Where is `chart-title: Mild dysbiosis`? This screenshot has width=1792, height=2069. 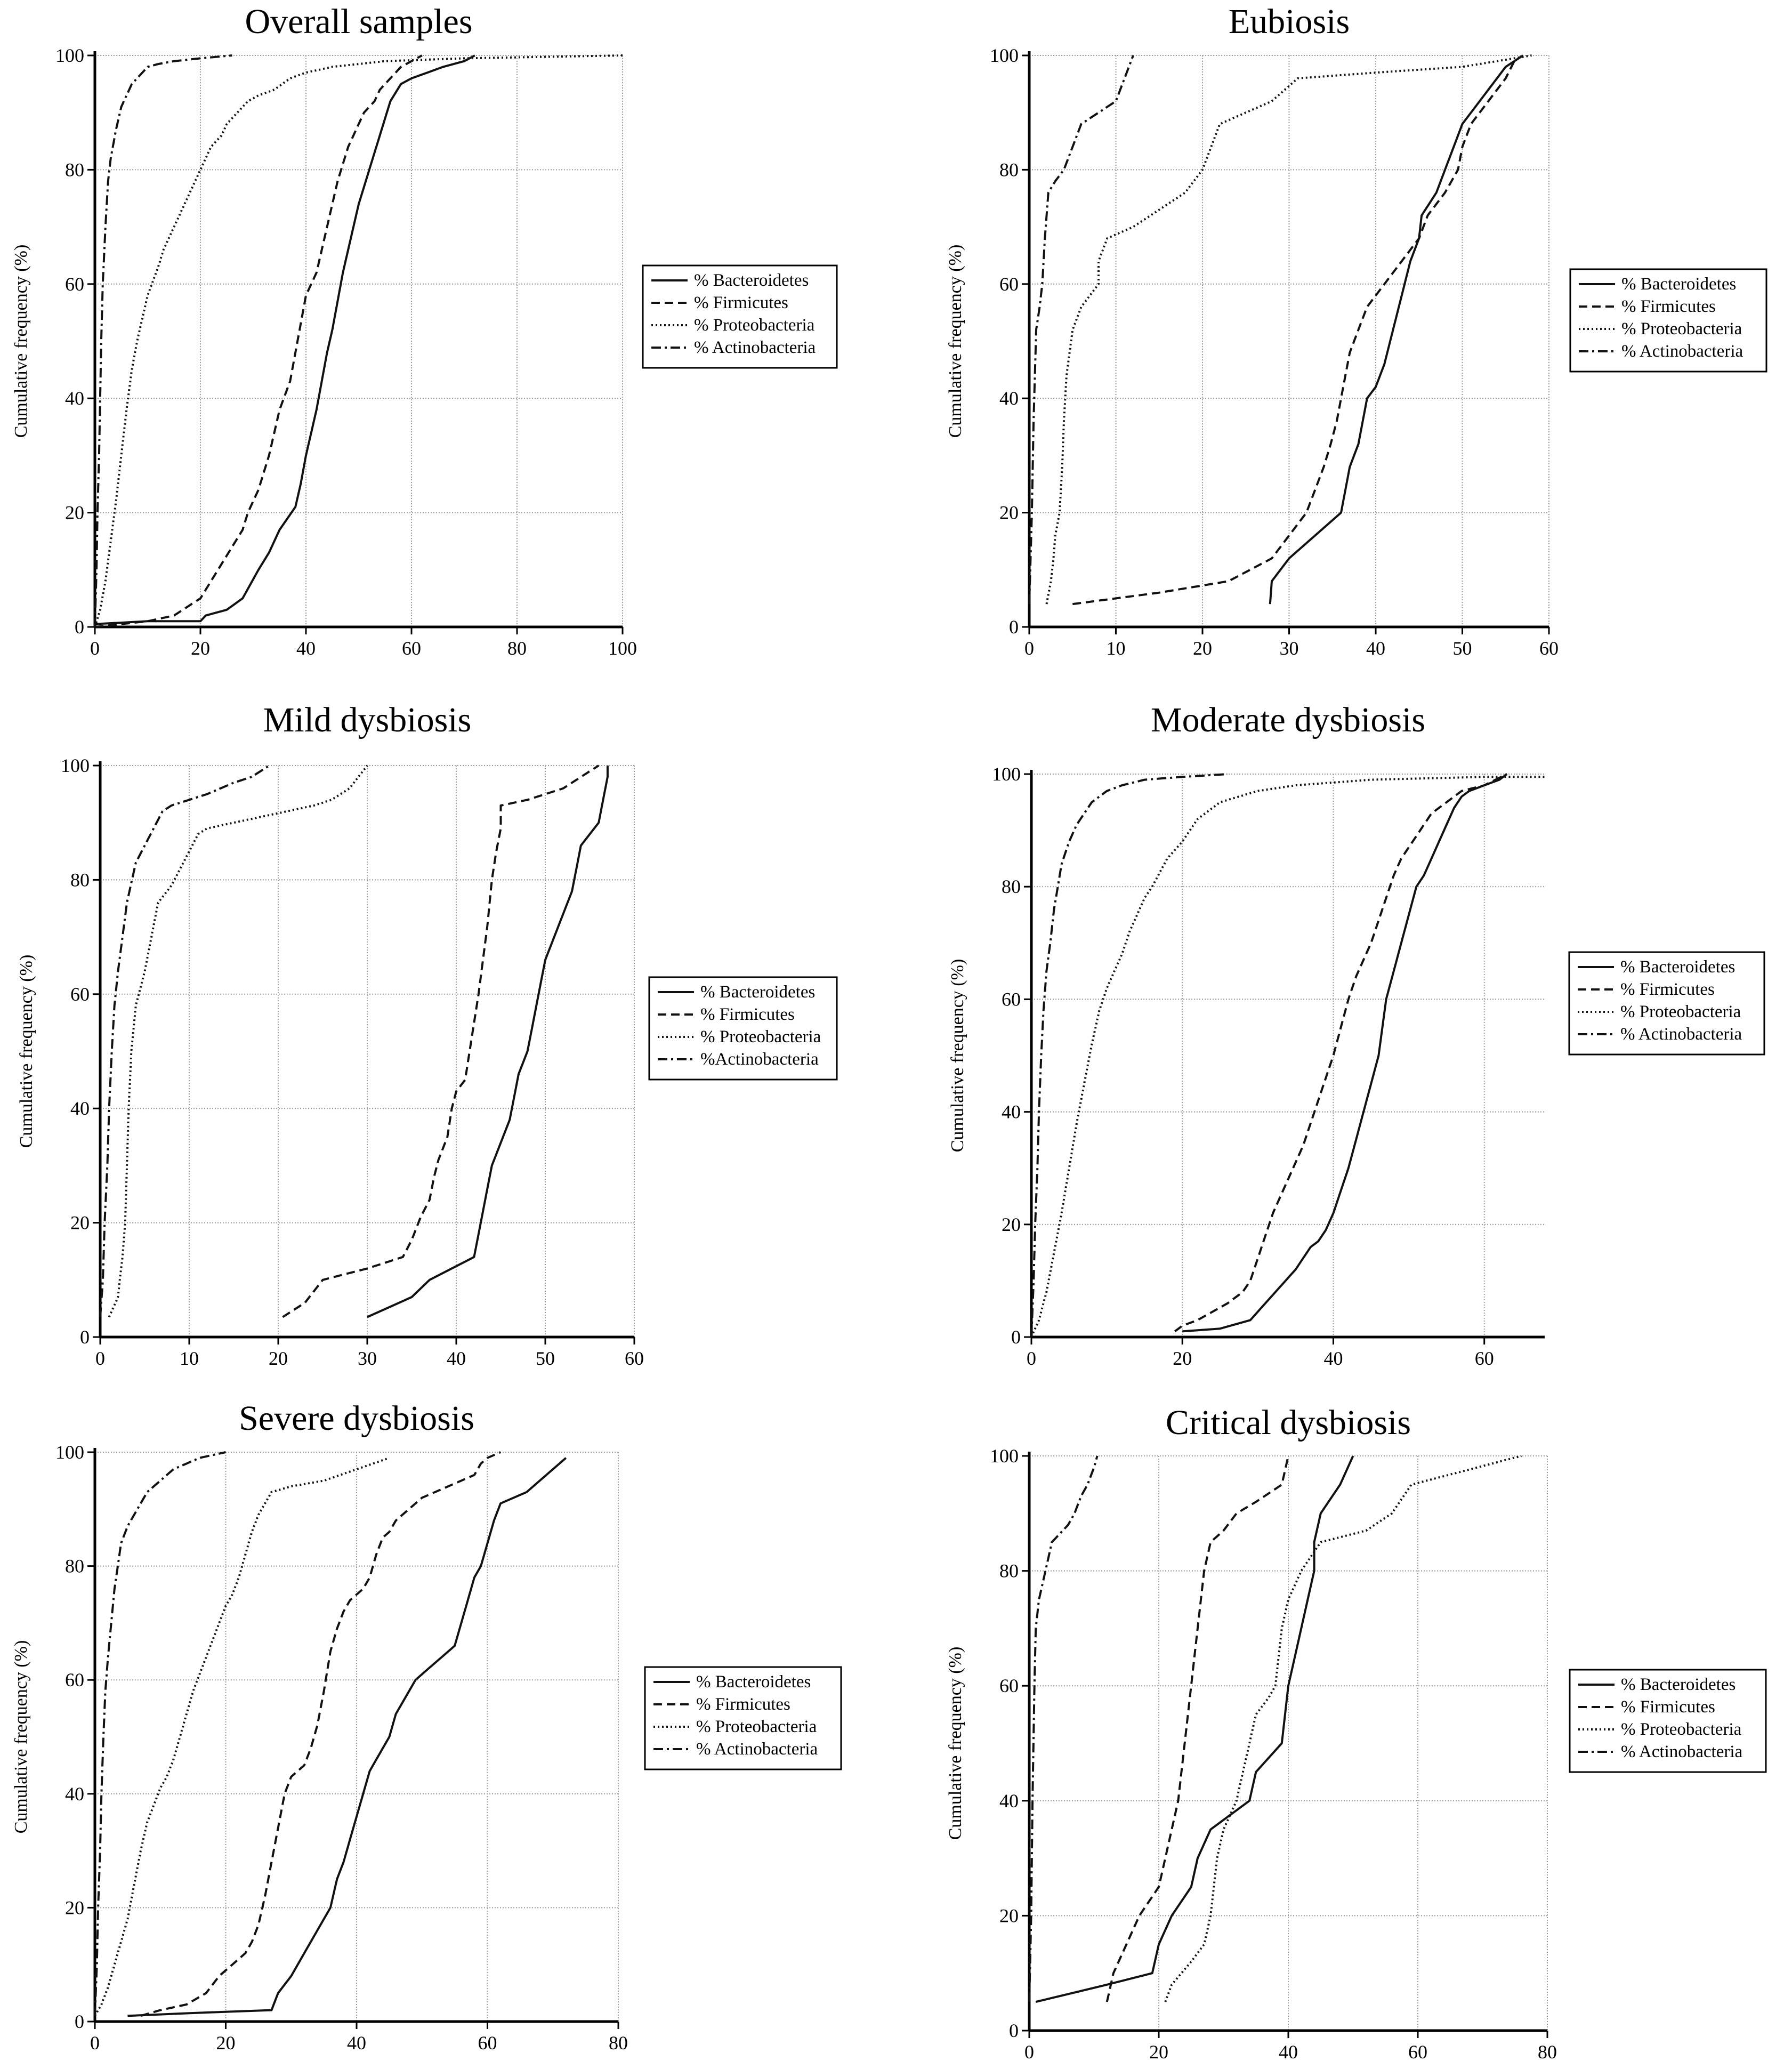
chart-title: Mild dysbiosis is located at coordinates (367, 720).